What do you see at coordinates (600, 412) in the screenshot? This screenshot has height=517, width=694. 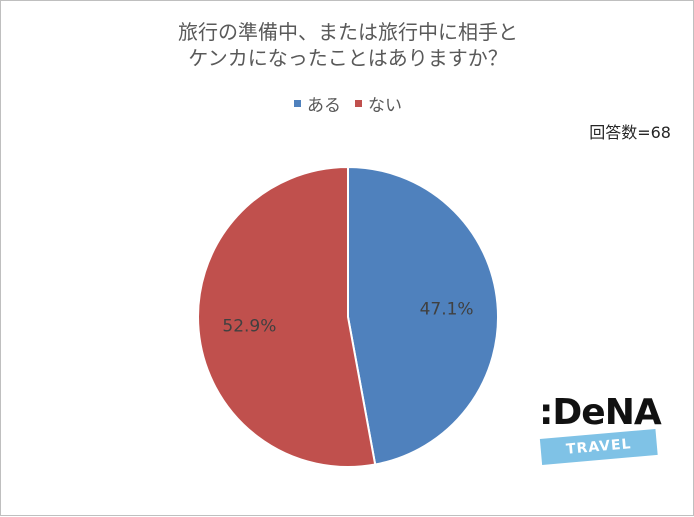 I see `logo-brand-name: :DeNA` at bounding box center [600, 412].